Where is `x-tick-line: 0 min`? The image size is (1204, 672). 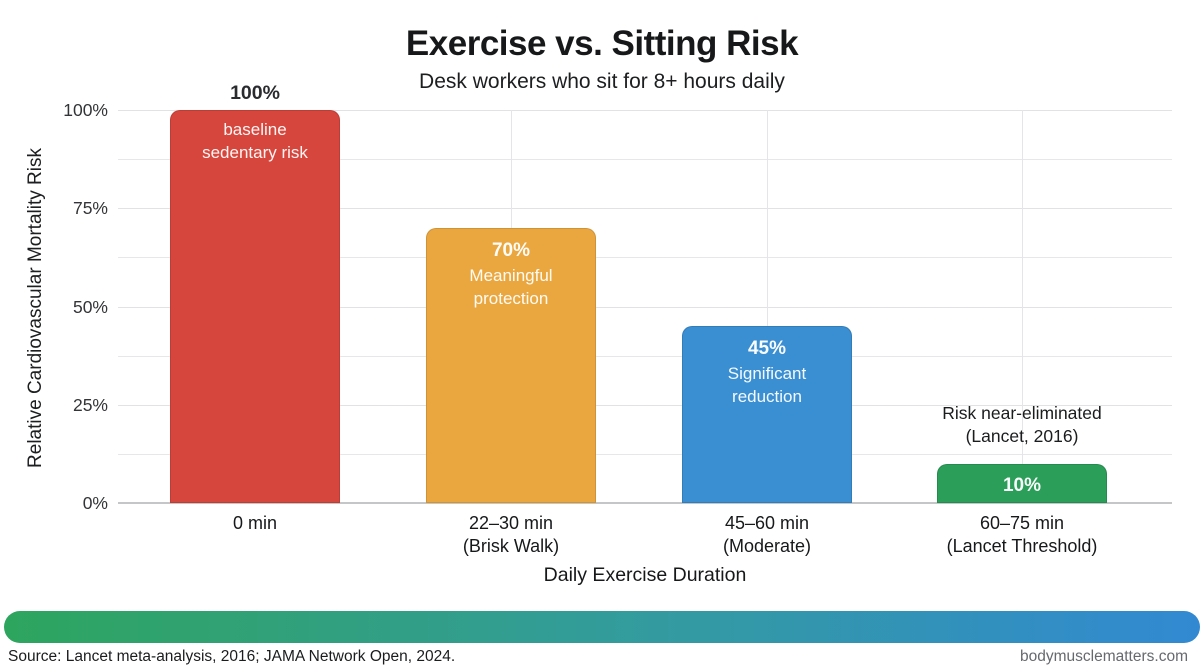
x-tick-line: 0 min is located at coordinates (254, 523).